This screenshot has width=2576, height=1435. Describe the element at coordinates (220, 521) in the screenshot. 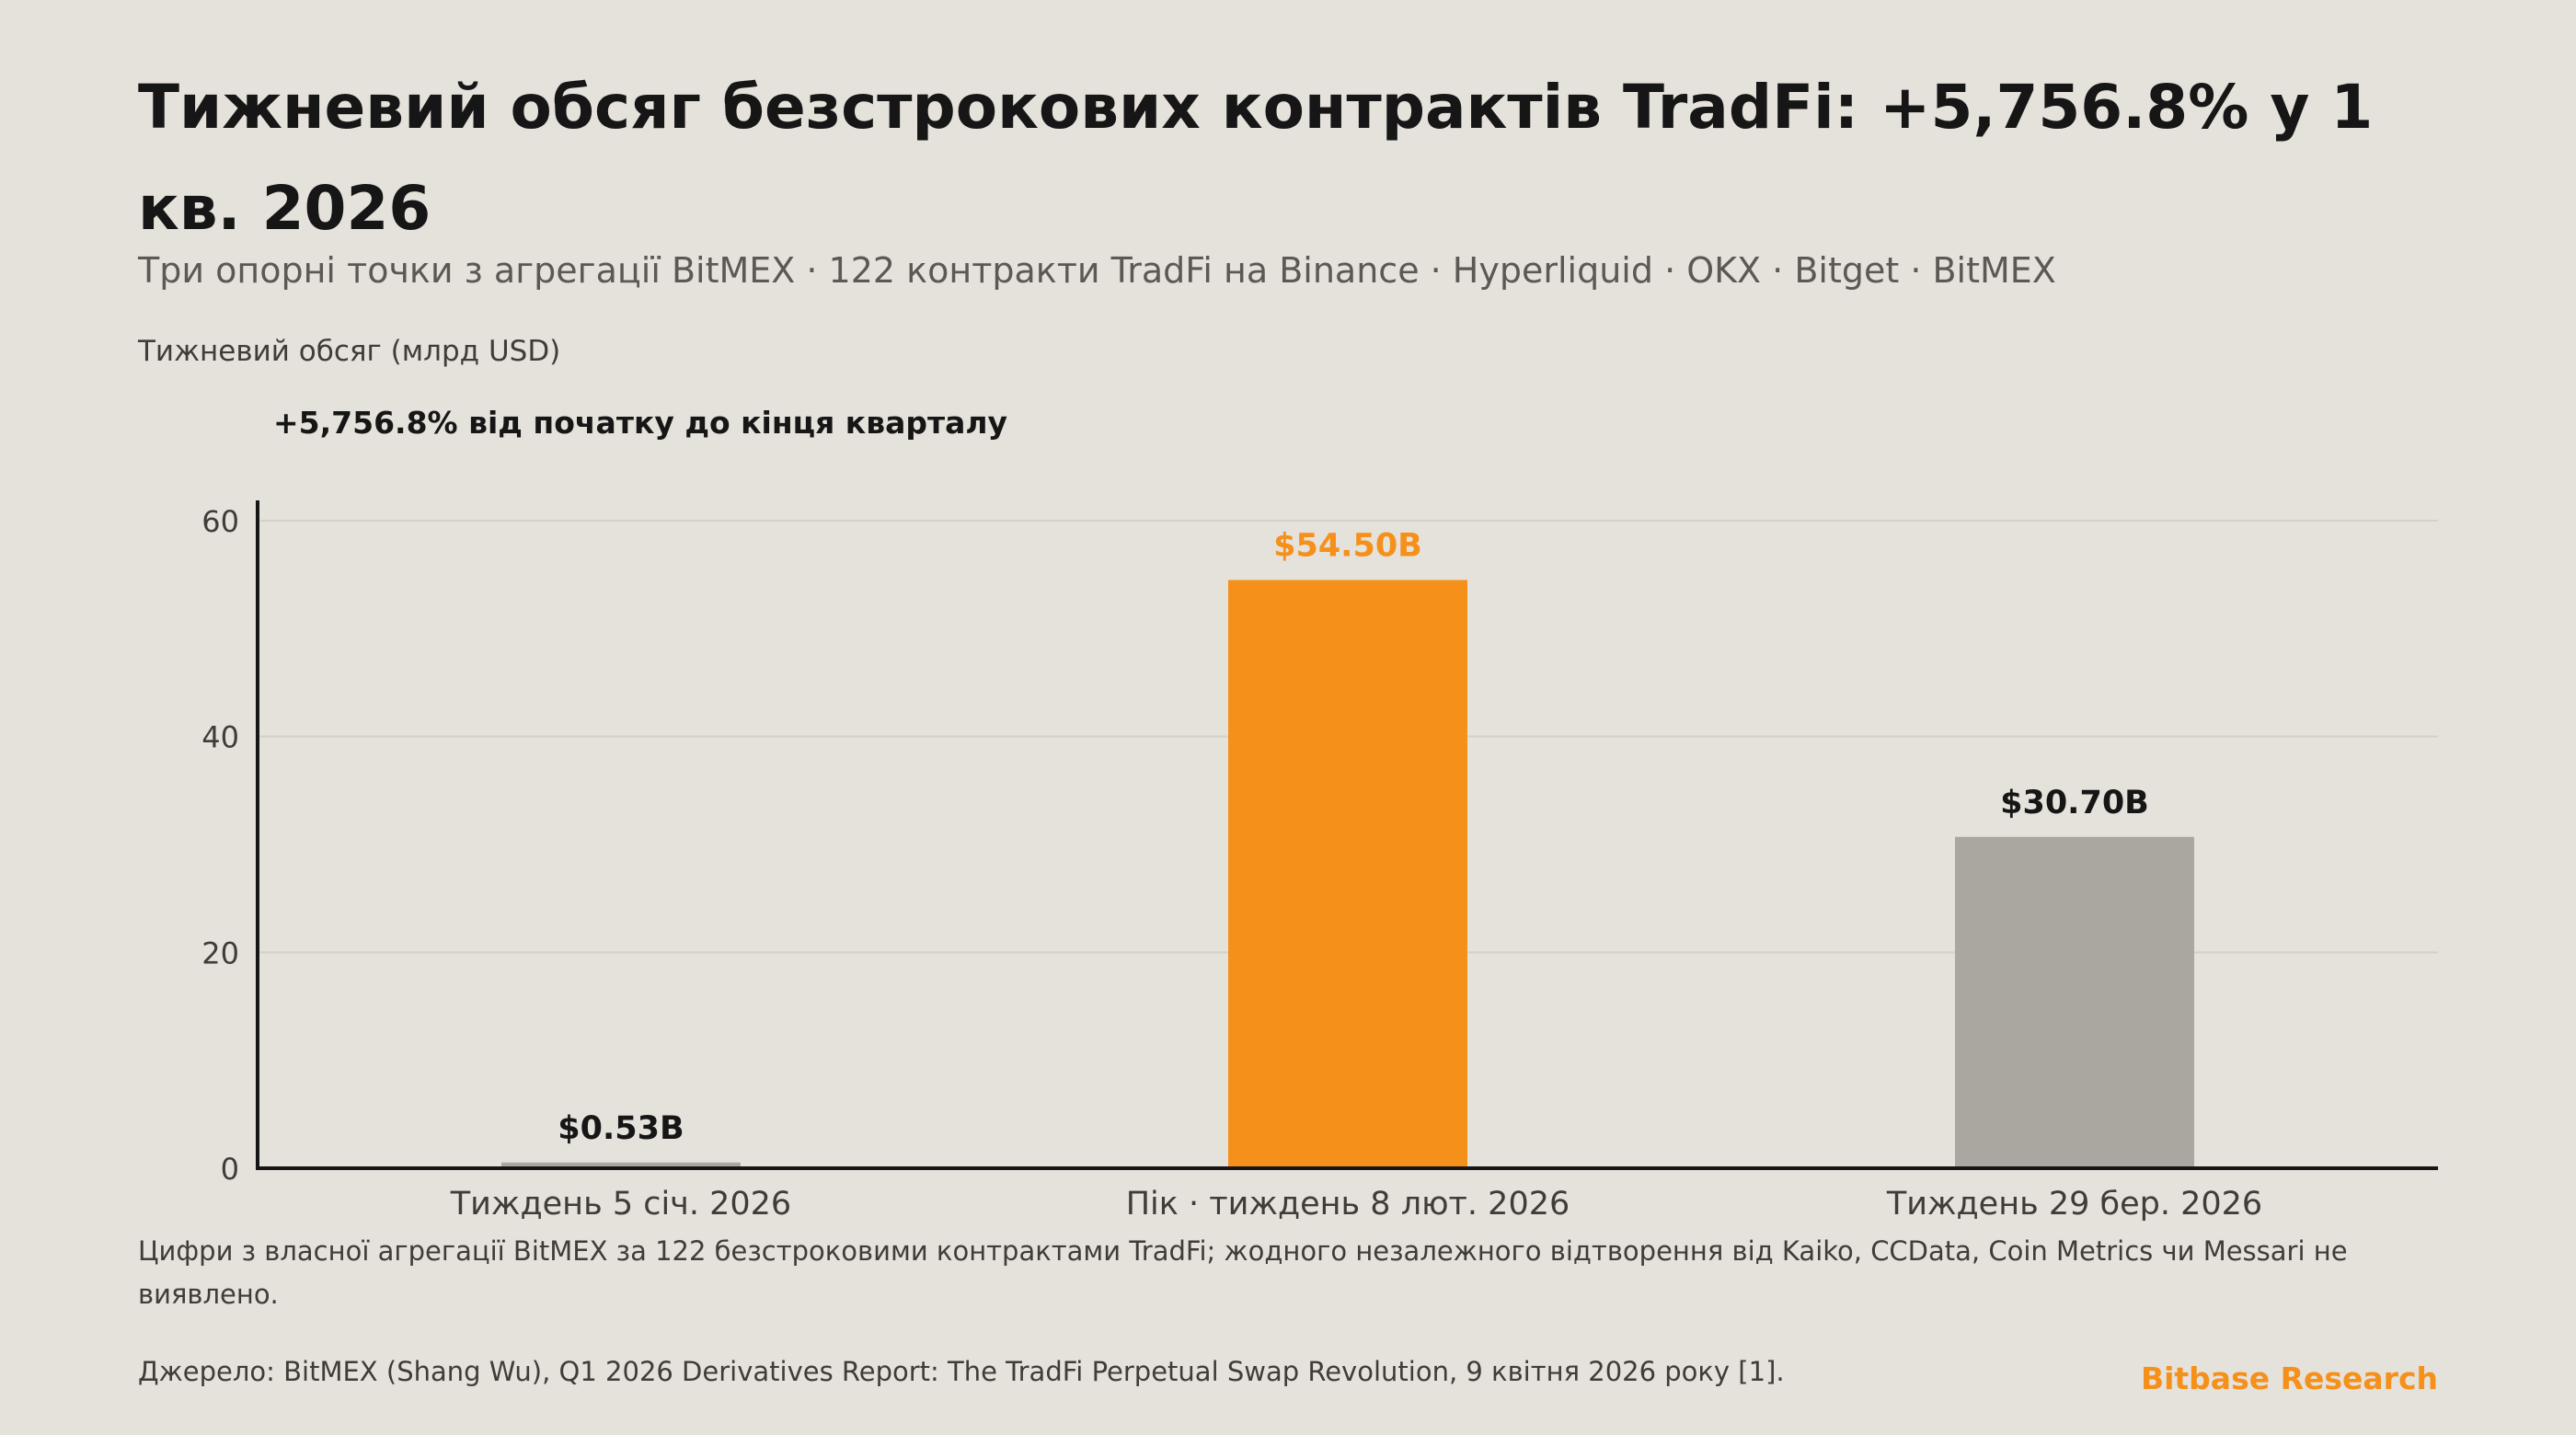

I see `y-tick-label: 60` at that location.